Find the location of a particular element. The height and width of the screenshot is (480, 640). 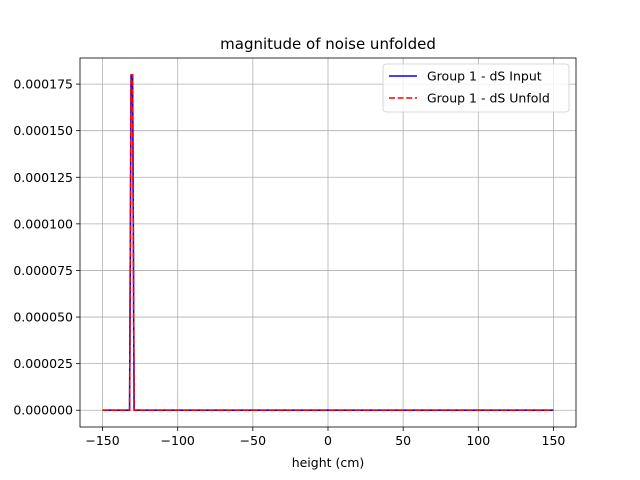

x-axis: −150 −100 −50 0 50 100 150 is located at coordinates (325, 437).